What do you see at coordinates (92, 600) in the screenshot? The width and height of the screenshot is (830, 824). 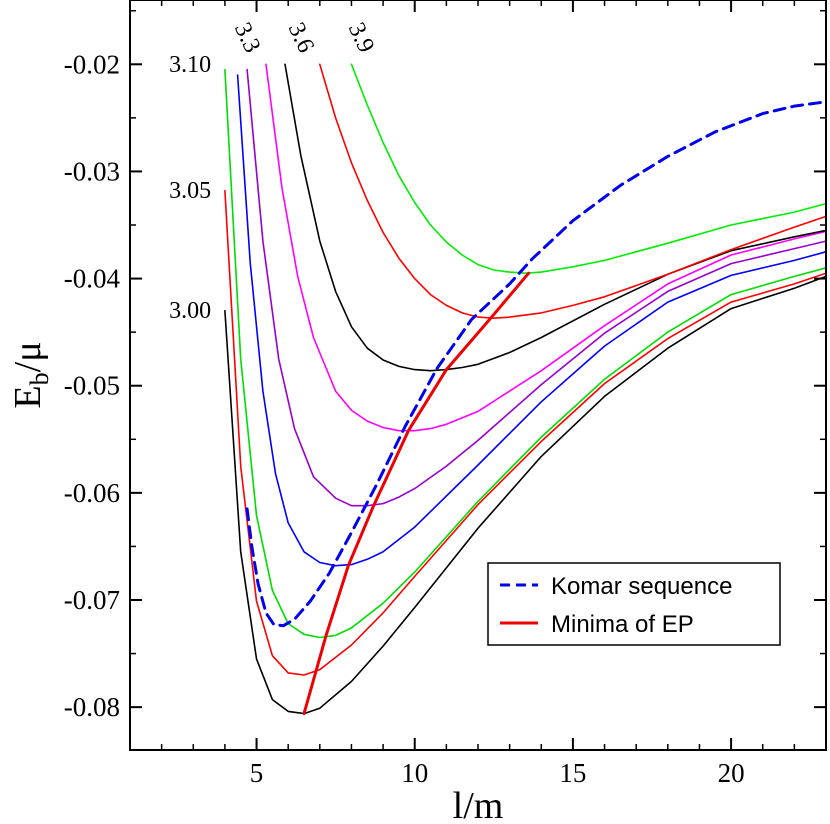 I see `y-tick-label: -0.07` at bounding box center [92, 600].